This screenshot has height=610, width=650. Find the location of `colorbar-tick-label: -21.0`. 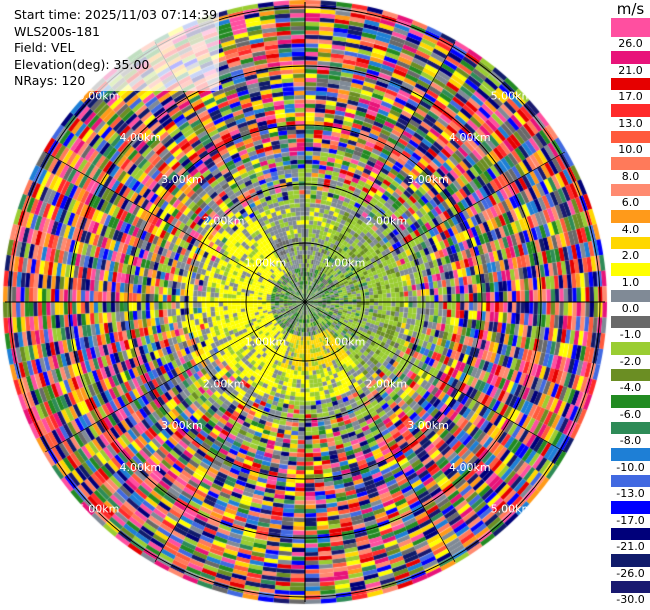

colorbar-tick-label: -21.0 is located at coordinates (630, 547).